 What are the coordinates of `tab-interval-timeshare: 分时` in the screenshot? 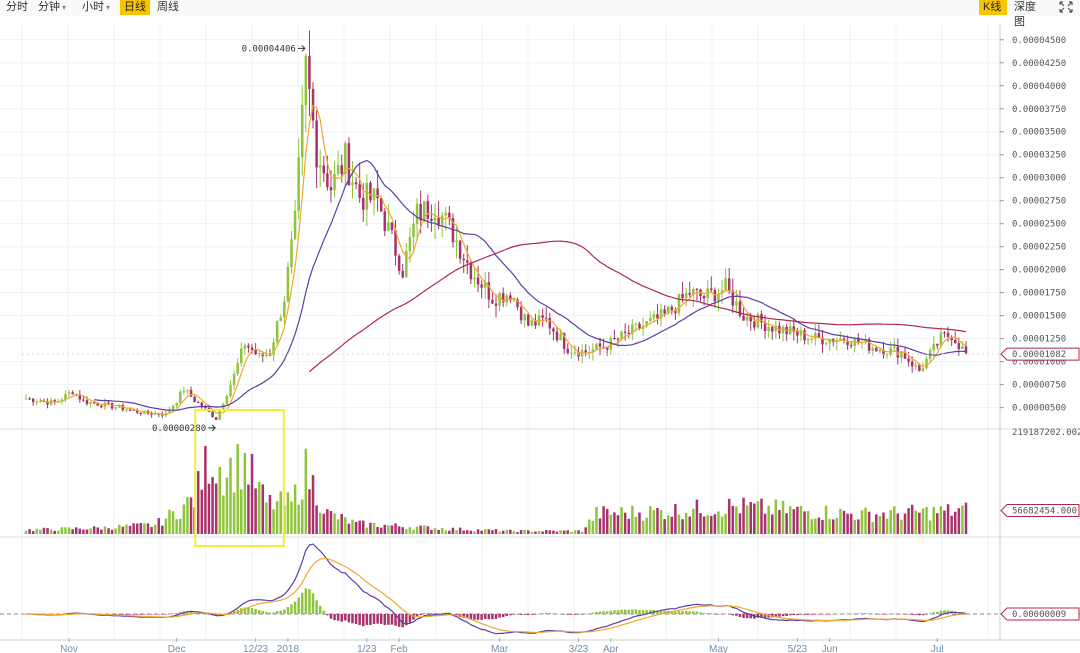 It's located at (17, 7).